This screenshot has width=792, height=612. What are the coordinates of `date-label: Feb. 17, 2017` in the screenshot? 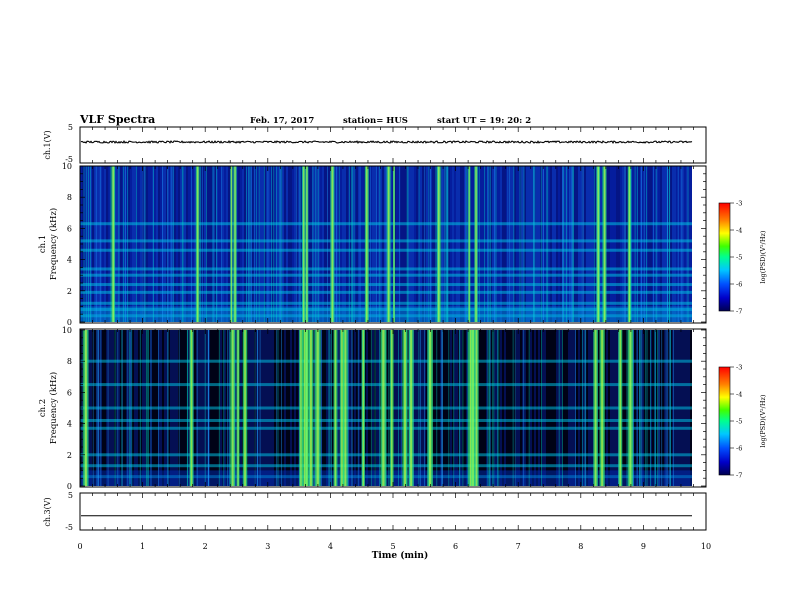 It's located at (282, 121).